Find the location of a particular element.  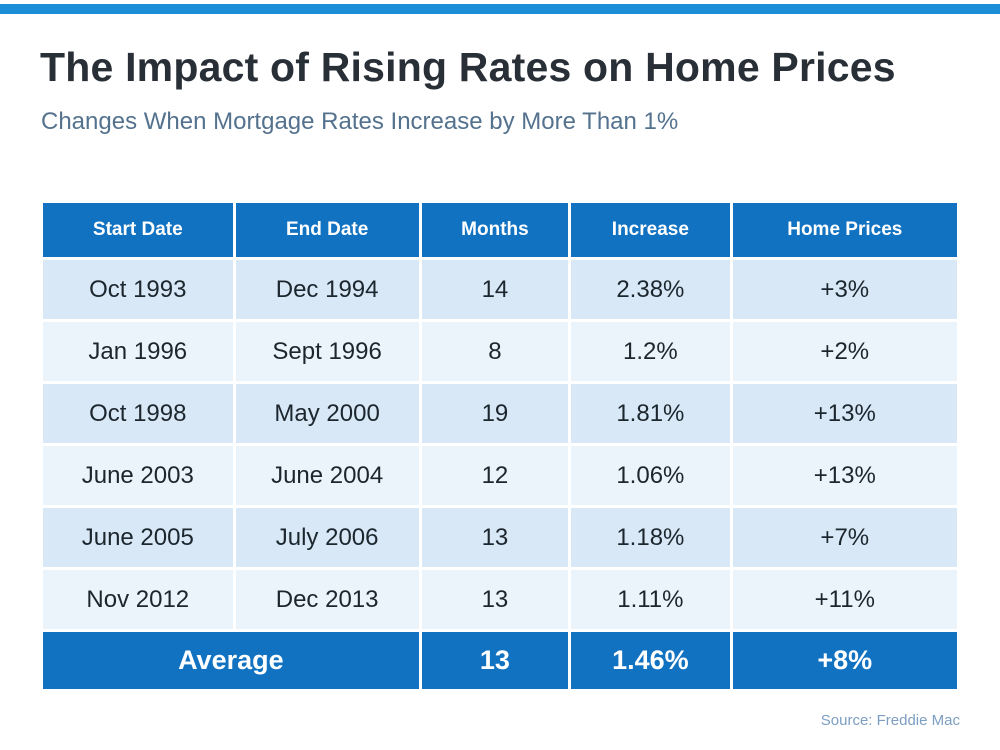

col-header-months: Months is located at coordinates (495, 230).